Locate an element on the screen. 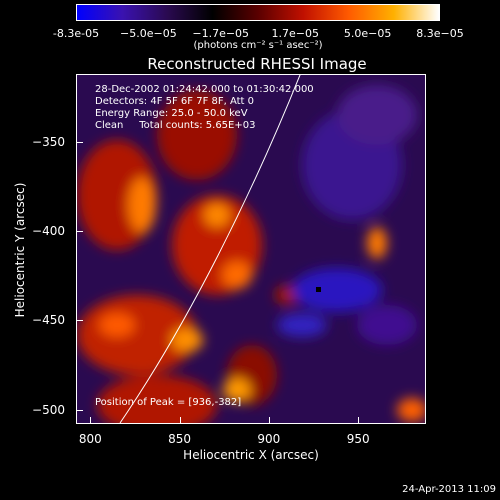  info-energy-range: Energy Range: 25.0 - 50.0 keV is located at coordinates (171, 113).